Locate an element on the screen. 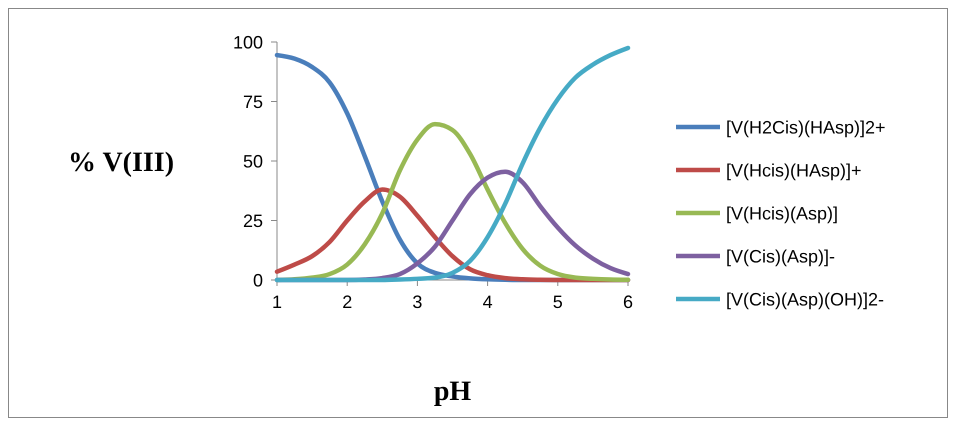 The image size is (956, 426). legend-label: [V(Cis)(Asp)(OH)]2- is located at coordinates (805, 299).